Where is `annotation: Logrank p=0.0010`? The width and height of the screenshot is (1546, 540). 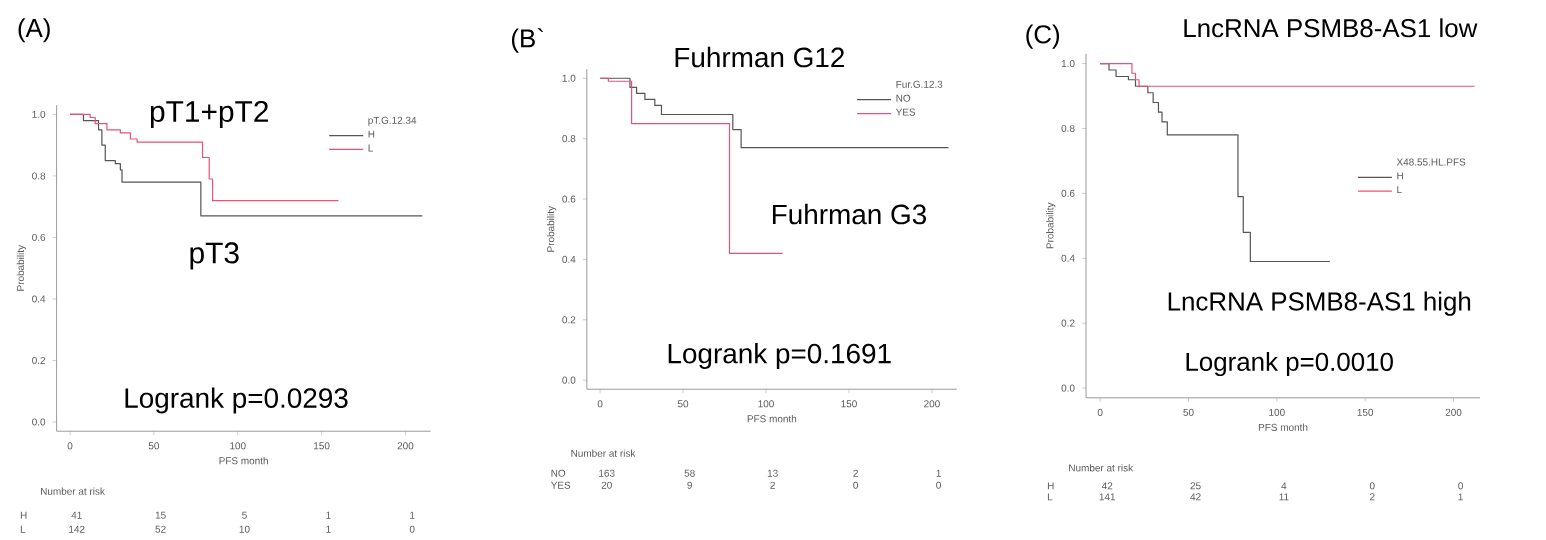 annotation: Logrank p=0.0010 is located at coordinates (1289, 364).